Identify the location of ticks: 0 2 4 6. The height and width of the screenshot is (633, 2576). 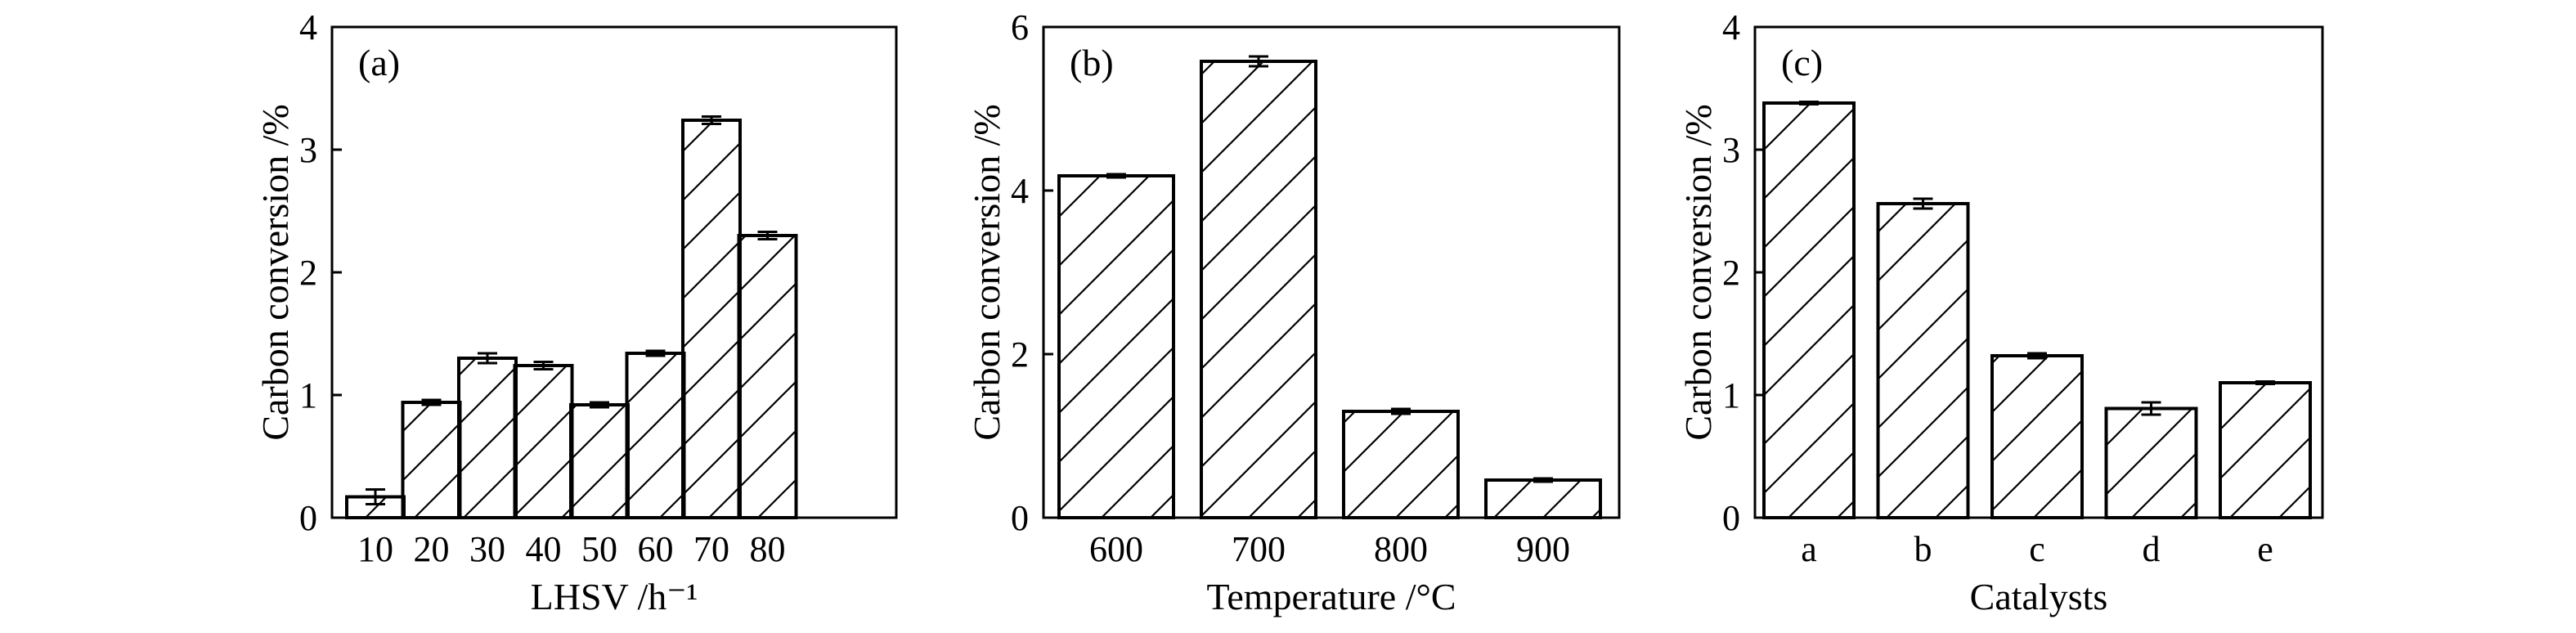
(1032, 272).